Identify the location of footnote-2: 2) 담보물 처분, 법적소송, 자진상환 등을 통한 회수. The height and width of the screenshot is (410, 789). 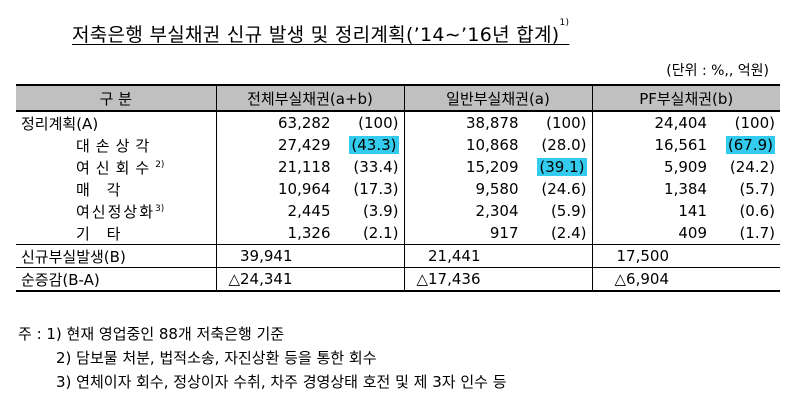
(216, 358).